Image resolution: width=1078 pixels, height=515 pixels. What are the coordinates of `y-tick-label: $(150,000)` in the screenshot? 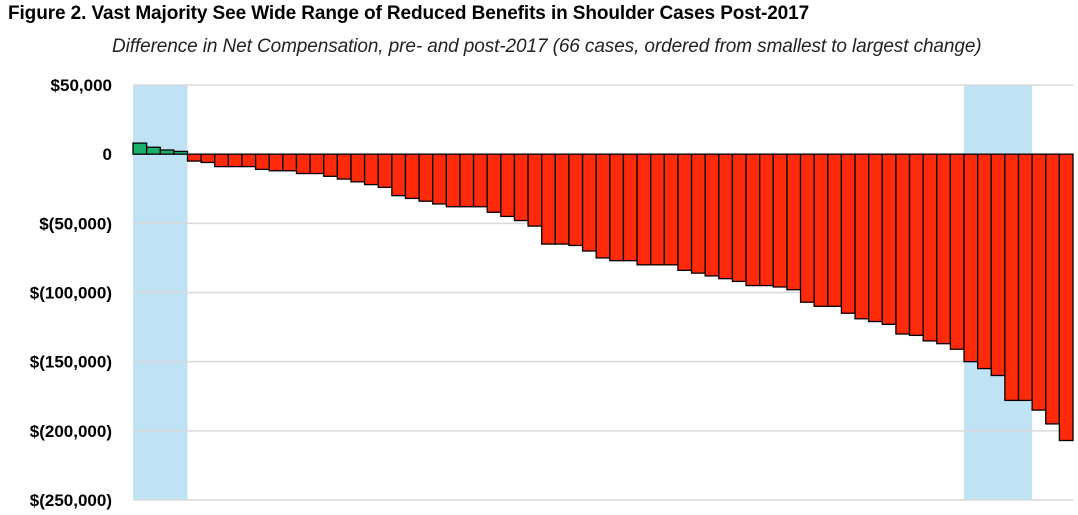 It's located at (71, 362).